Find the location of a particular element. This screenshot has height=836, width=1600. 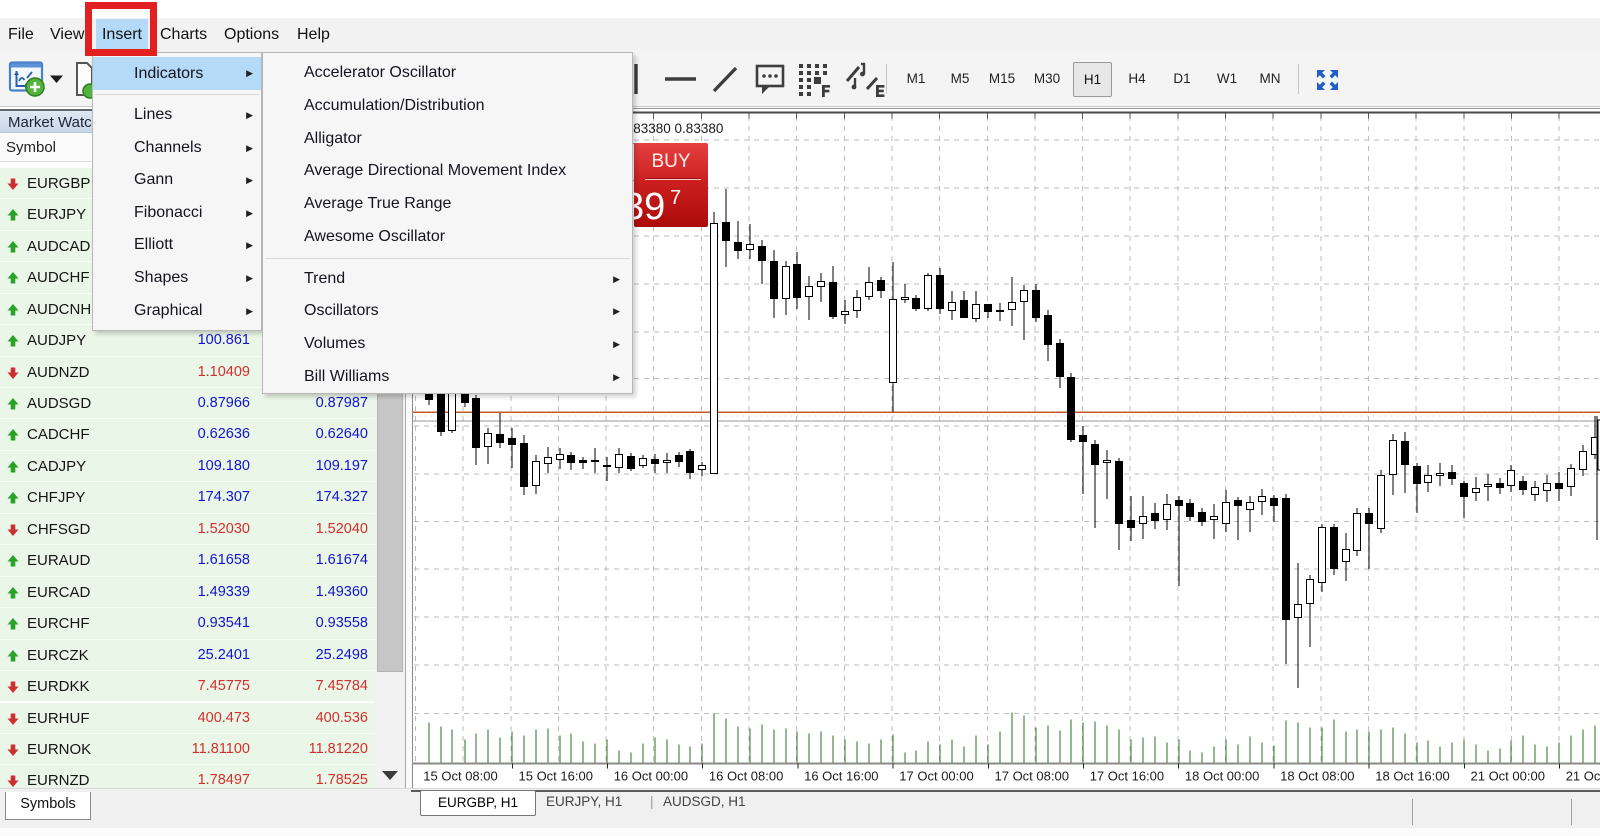

svg-text: 16 Oct 08:00 is located at coordinates (746, 776).